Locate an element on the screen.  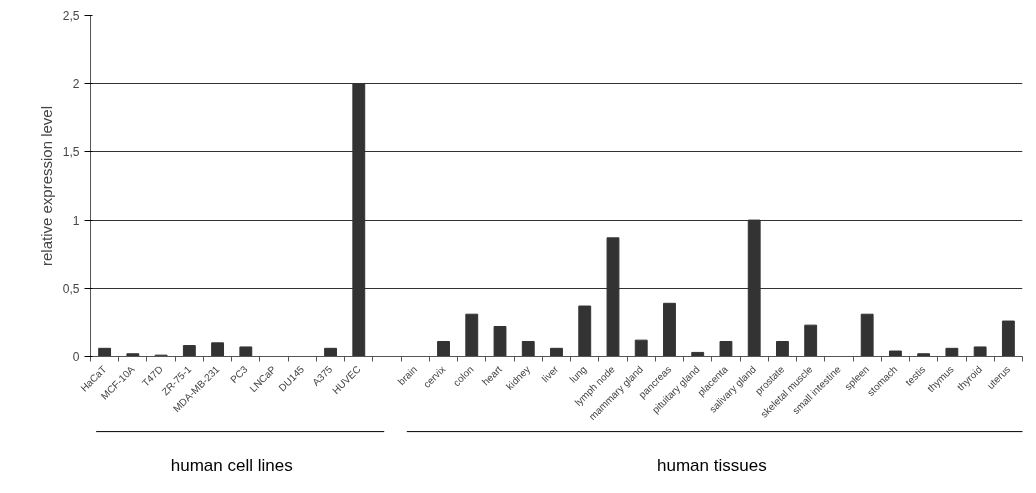
y-axis-title: relative expression level is located at coordinates (46, 186).